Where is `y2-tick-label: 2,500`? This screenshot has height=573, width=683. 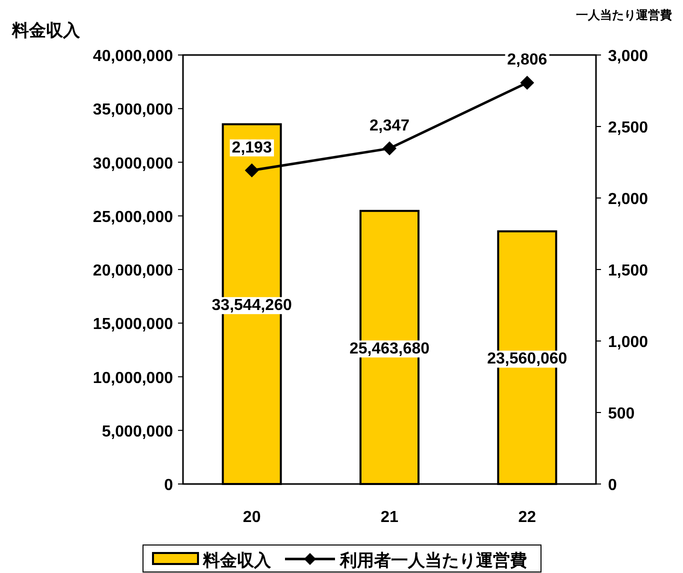
y2-tick-label: 2,500 is located at coordinates (628, 128).